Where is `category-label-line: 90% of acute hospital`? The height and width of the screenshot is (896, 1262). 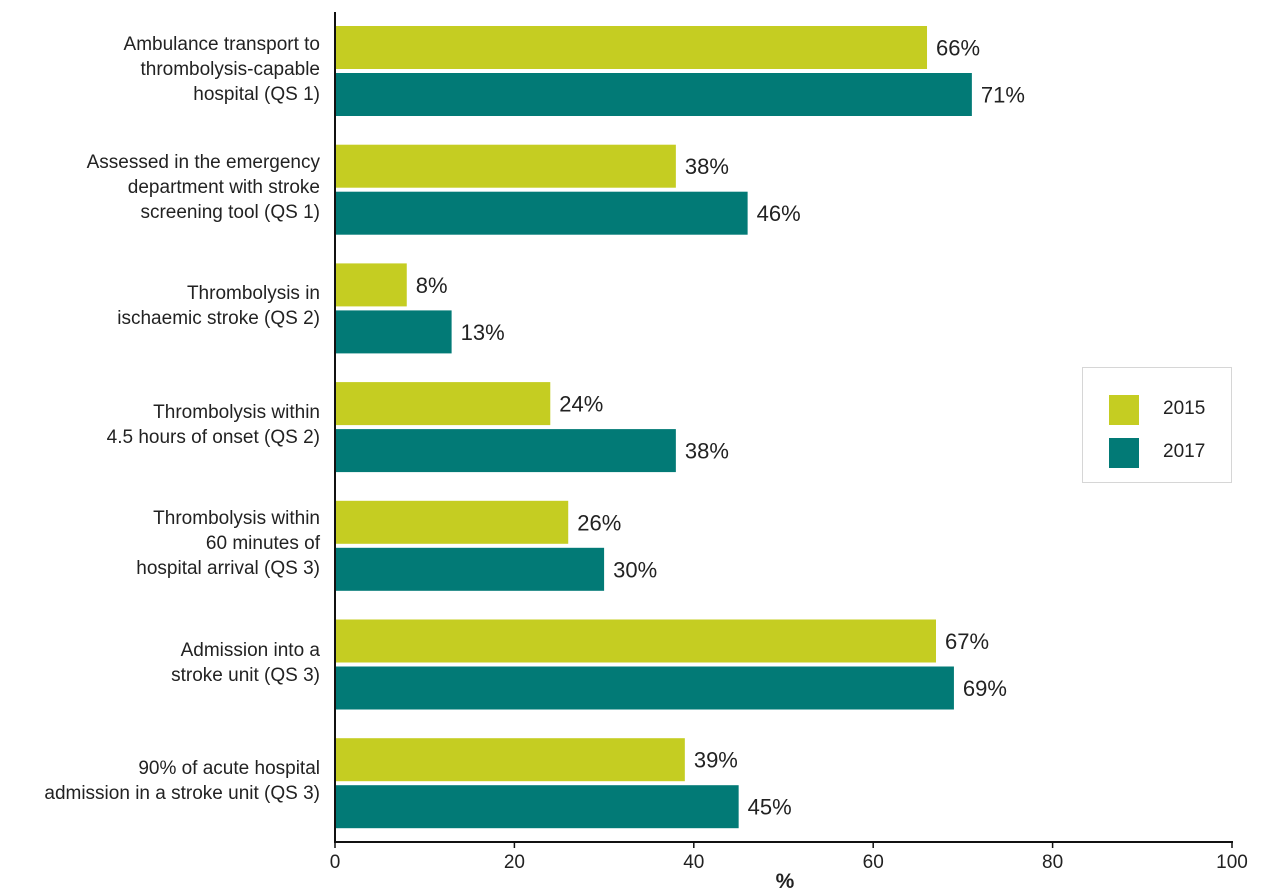 category-label-line: 90% of acute hospital is located at coordinates (229, 769).